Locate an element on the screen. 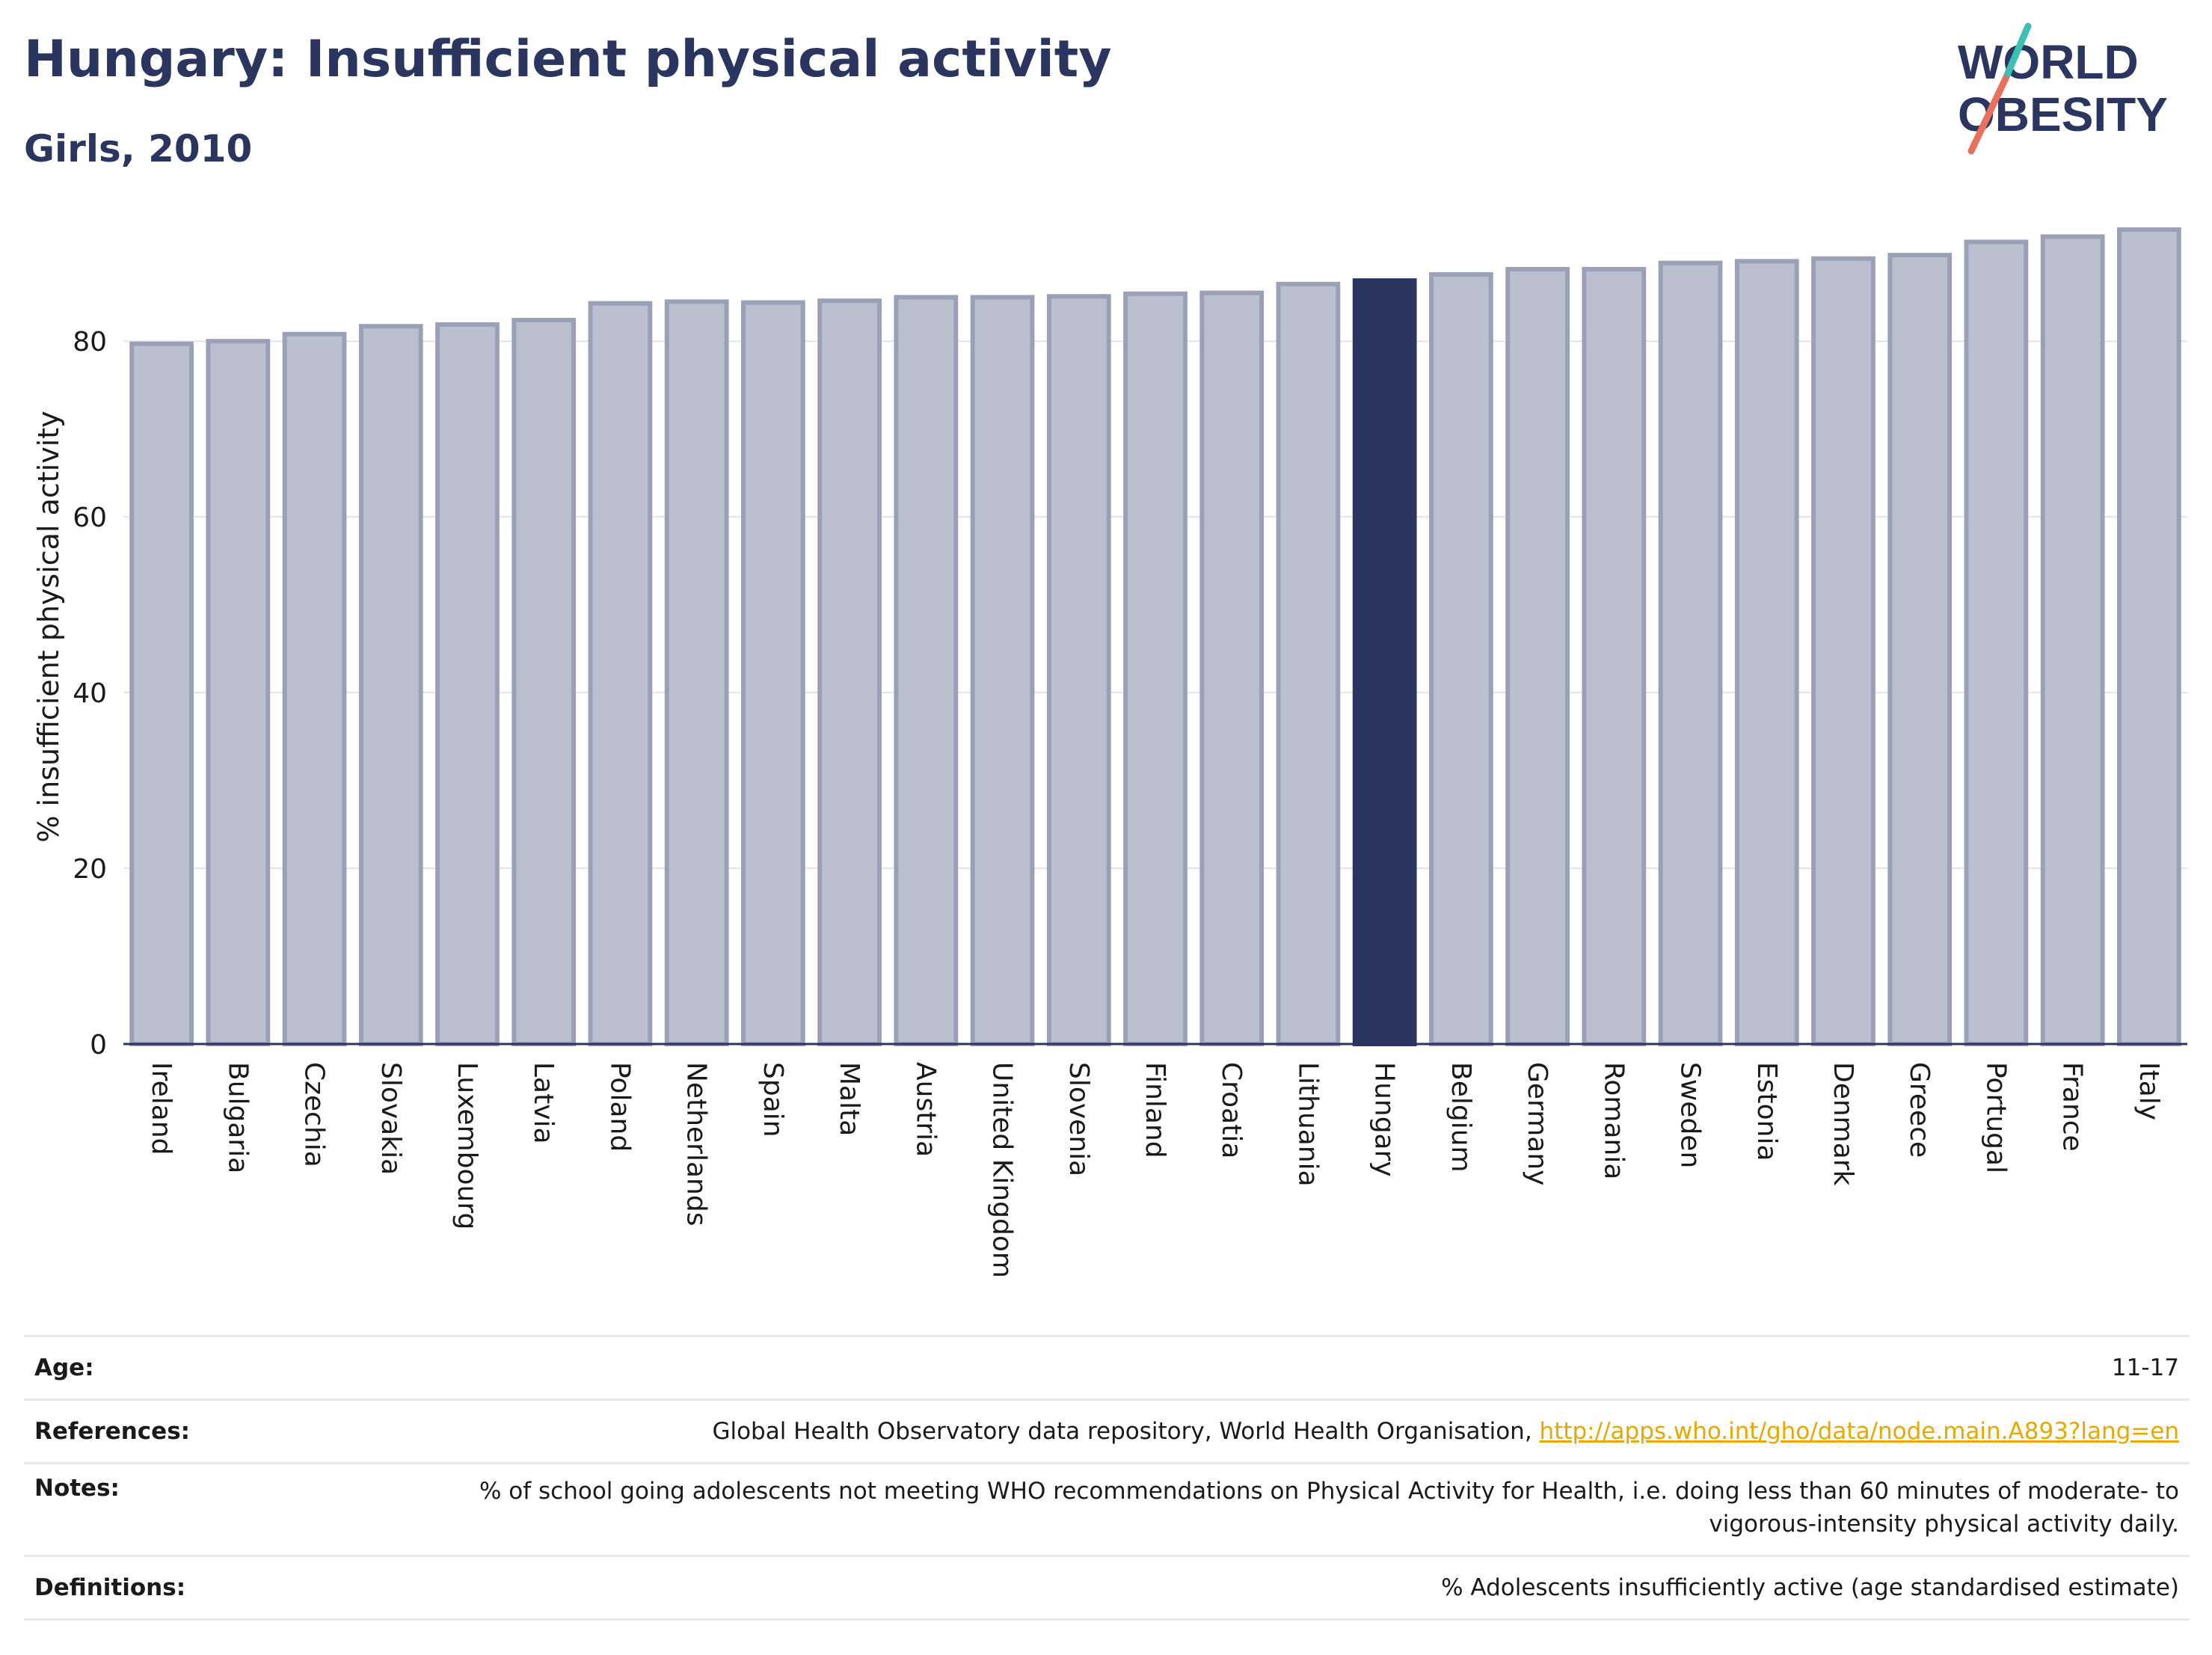 Image resolution: width=2212 pixels, height=1655 pixels. age-label: Age: is located at coordinates (64, 1367).